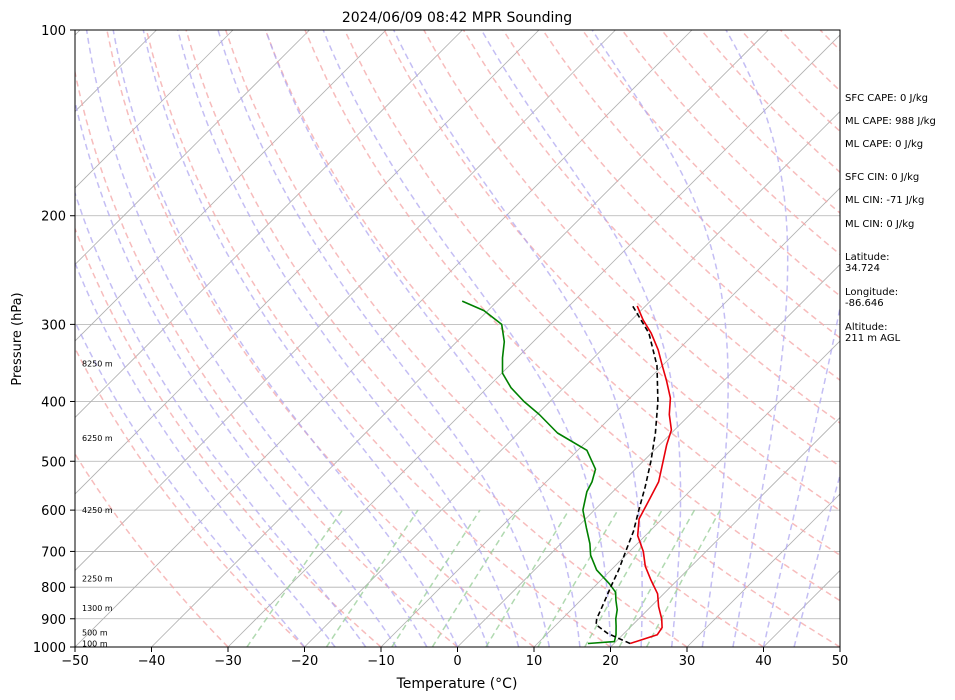 This screenshot has height=700, width=955. Describe the element at coordinates (886, 98) in the screenshot. I see `sfc-cape-text: SFC CAPE: 0 J/kg` at that location.